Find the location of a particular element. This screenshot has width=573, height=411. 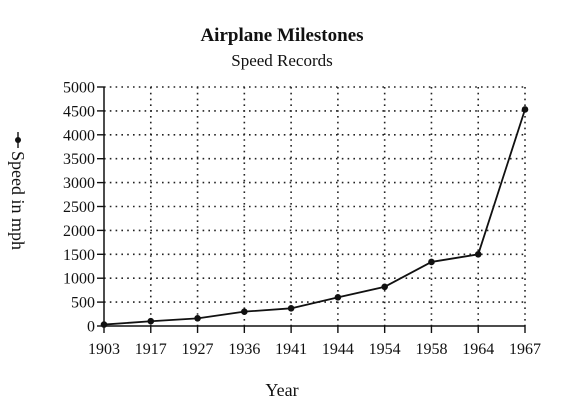

x-tick-label: 1941 is located at coordinates (291, 349).